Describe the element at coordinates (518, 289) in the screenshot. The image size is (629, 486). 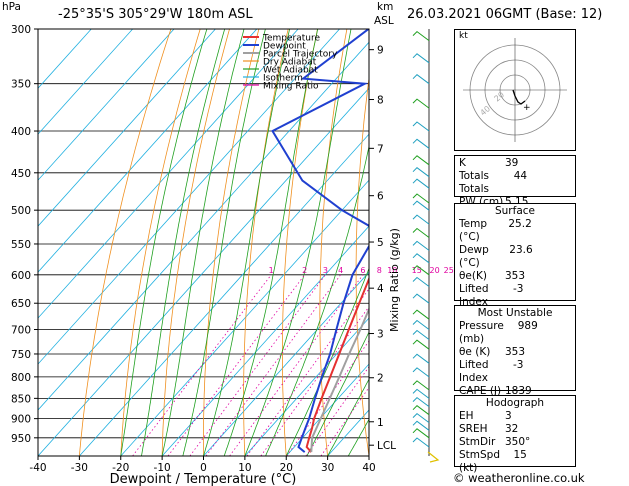
I see `surface-value: -3` at that location.